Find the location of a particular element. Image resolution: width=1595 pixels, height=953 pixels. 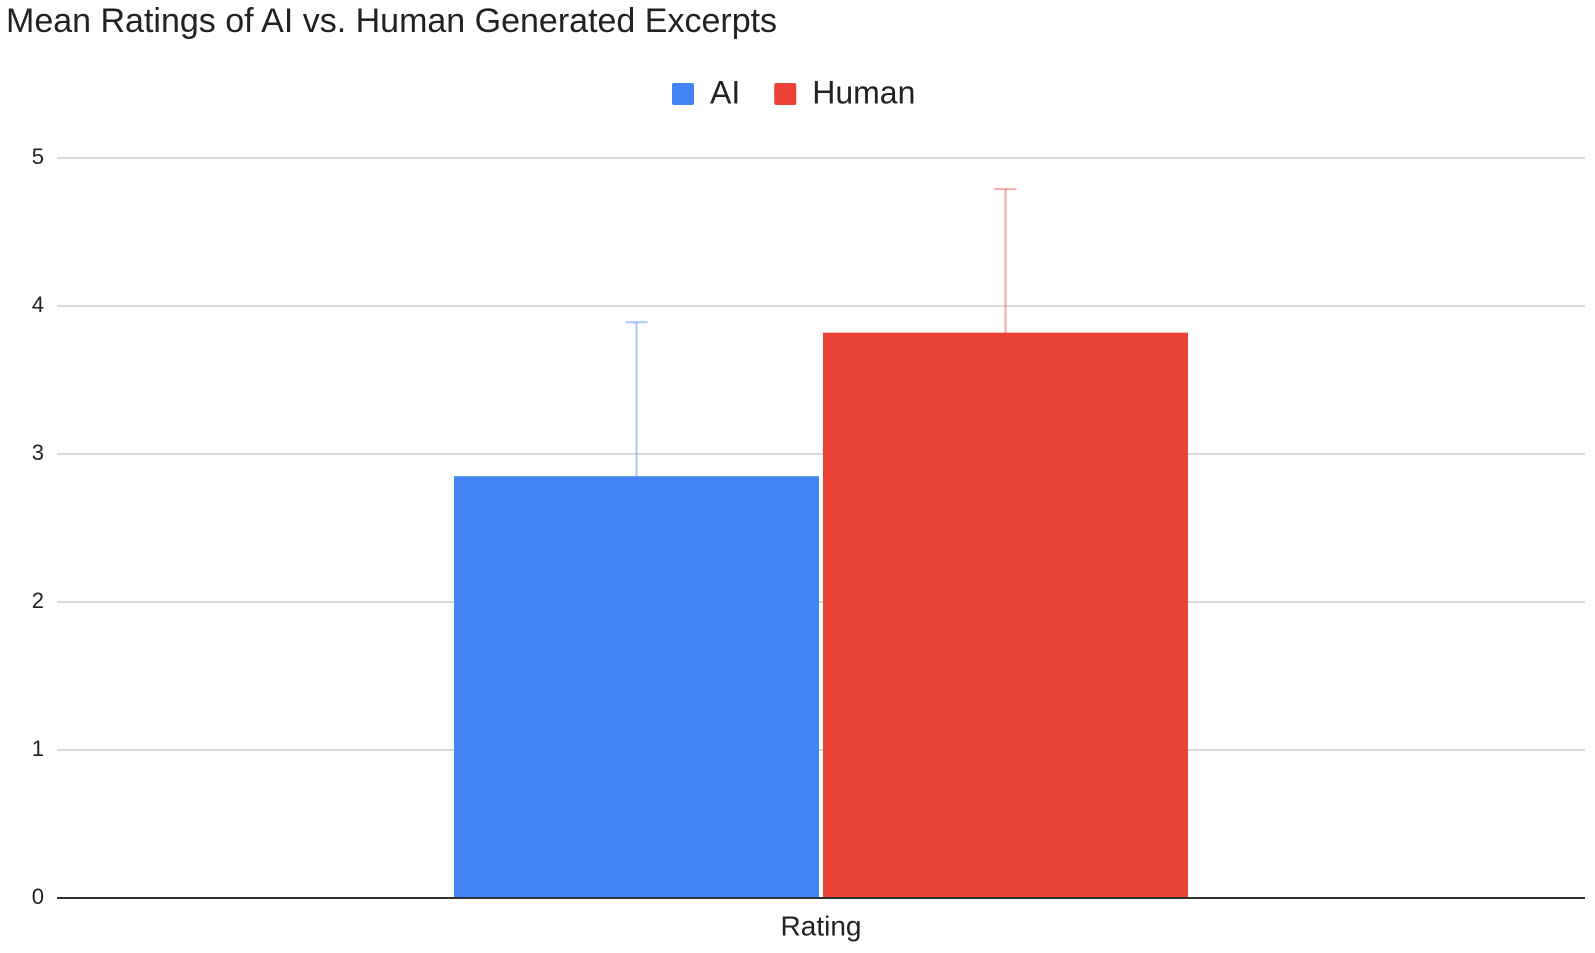

x-tick-label: Rating is located at coordinates (821, 925).